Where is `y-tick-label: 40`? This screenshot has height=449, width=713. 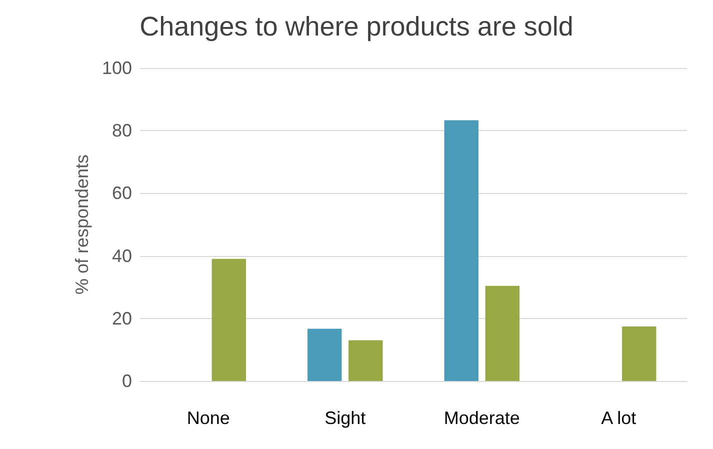
y-tick-label: 40 is located at coordinates (122, 256).